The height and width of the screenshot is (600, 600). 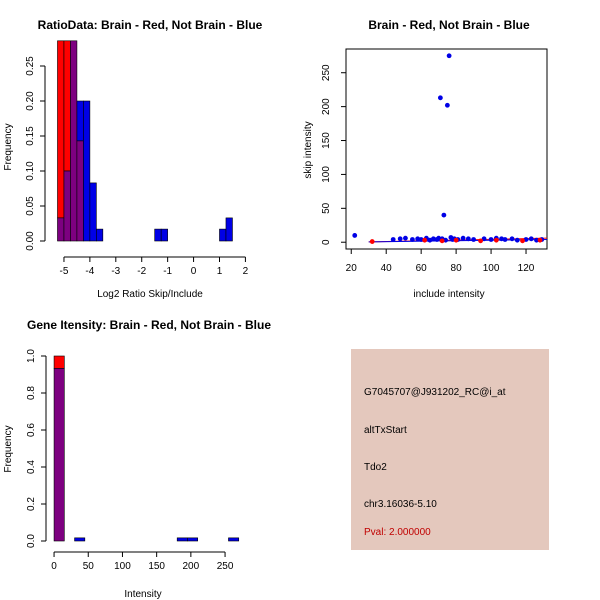 What do you see at coordinates (246, 271) in the screenshot?
I see `x-tick-label: 2` at bounding box center [246, 271].